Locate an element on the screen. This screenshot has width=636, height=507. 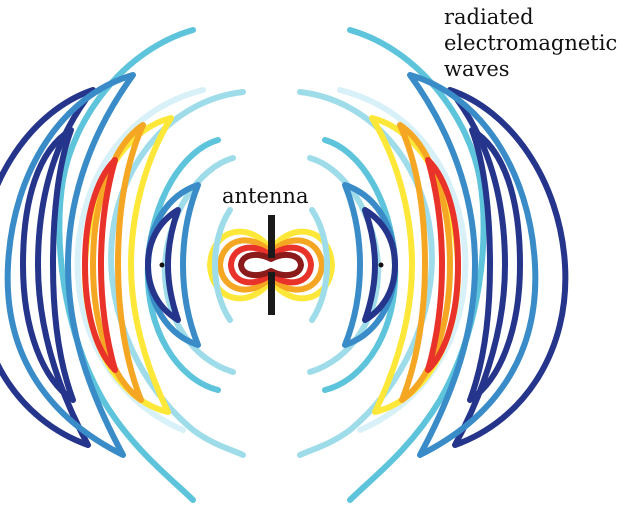
waves-label-line: waves is located at coordinates (477, 69).